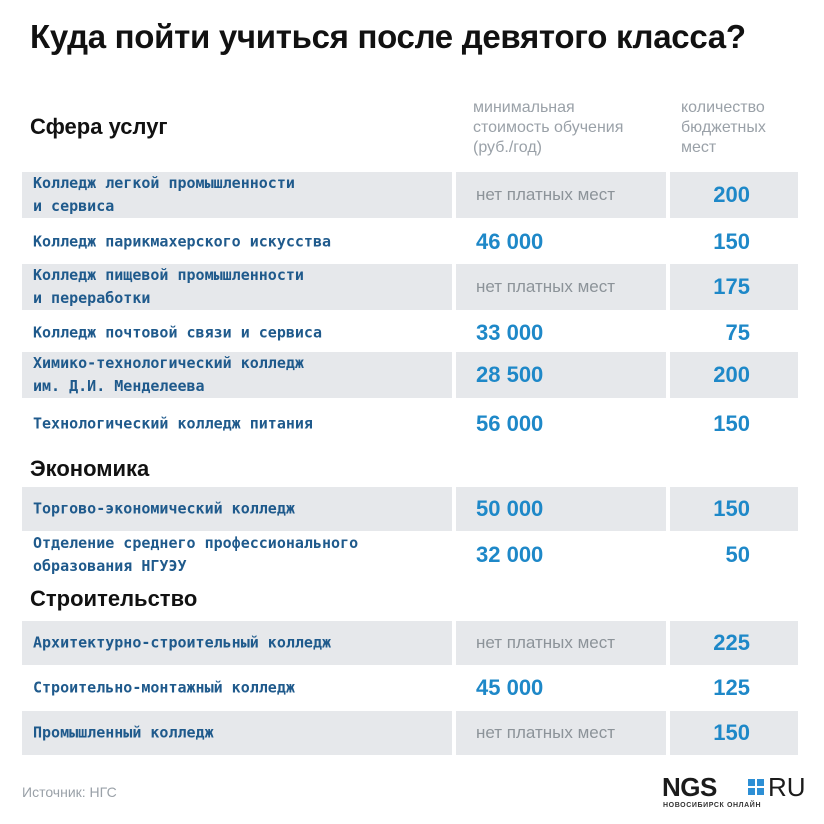 The height and width of the screenshot is (824, 824). I want to click on college-name: Торгово-экономический колледж, so click(164, 508).